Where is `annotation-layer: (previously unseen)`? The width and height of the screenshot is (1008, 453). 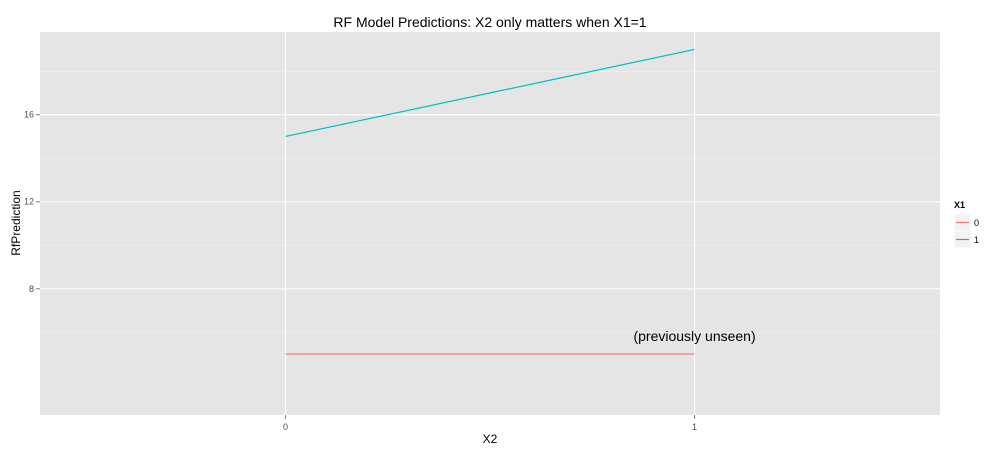 annotation-layer: (previously unseen) is located at coordinates (694, 336).